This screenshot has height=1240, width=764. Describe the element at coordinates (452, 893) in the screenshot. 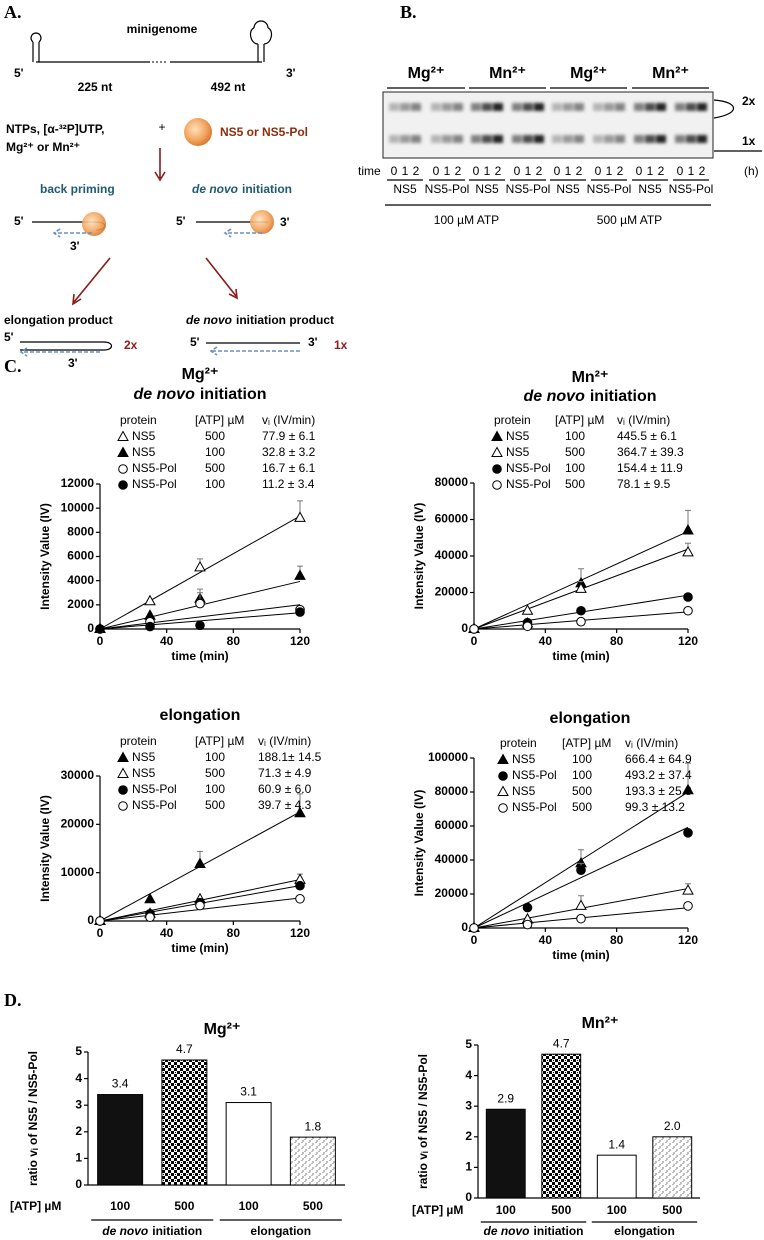

I see `y-tick-label: 20000` at that location.